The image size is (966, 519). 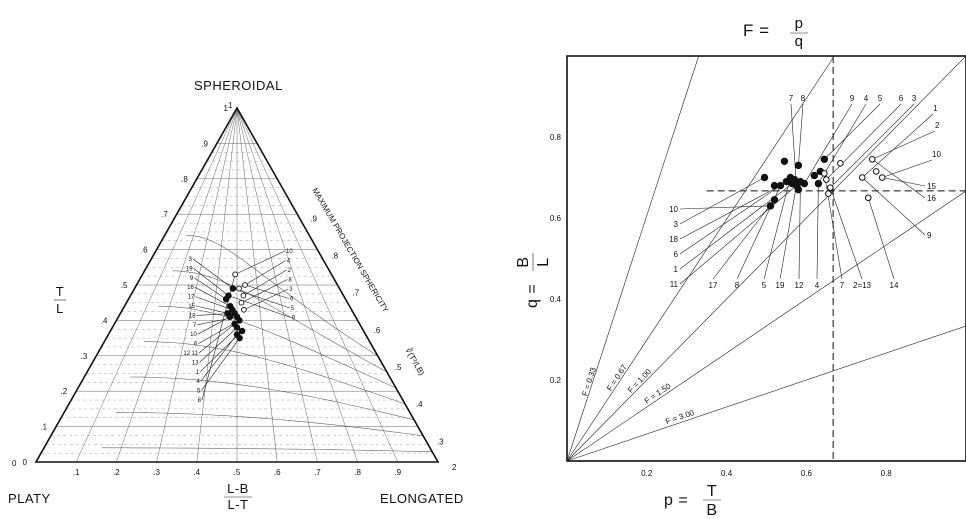 I want to click on vertex-label-right: ELONGATED, so click(x=422, y=498).